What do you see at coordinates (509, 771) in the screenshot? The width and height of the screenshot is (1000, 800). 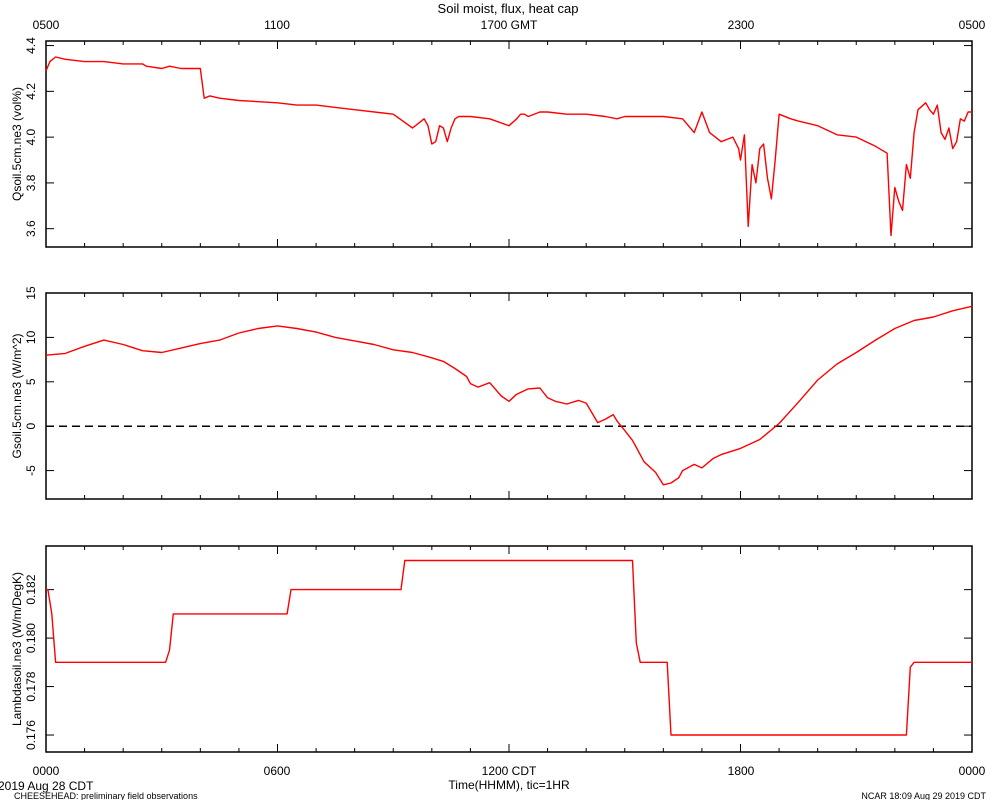 I see `bottom-tick-label: 1200 CDT` at bounding box center [509, 771].